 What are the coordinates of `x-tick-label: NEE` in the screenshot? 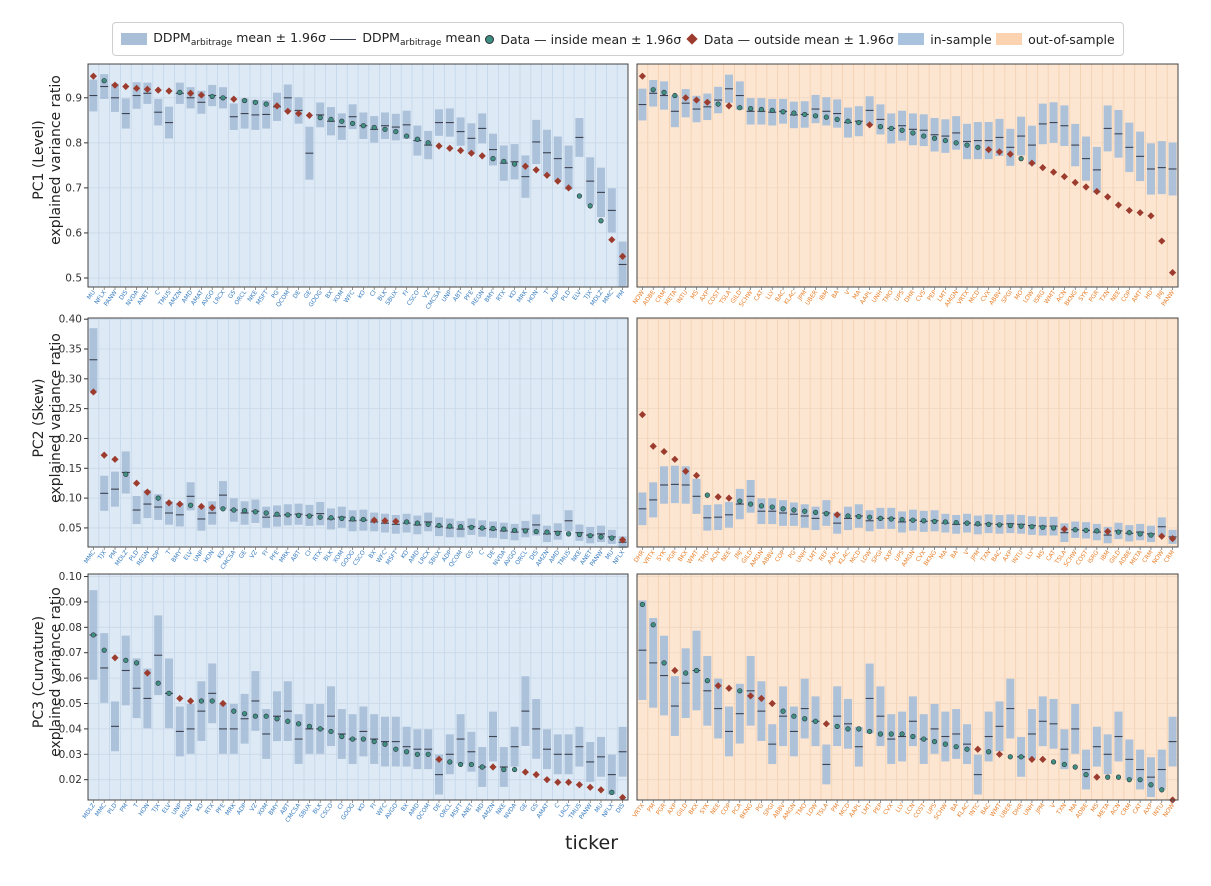 It's located at (1115, 296).